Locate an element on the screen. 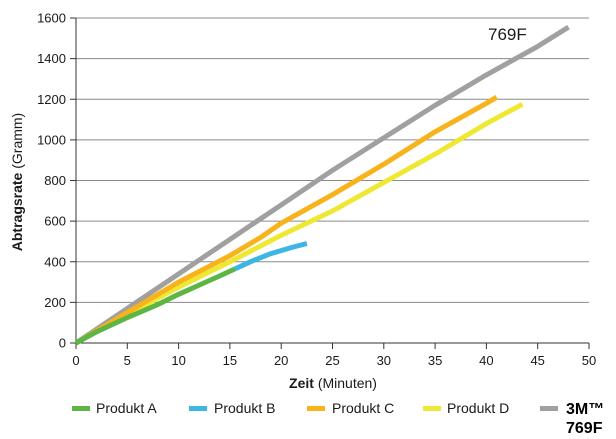  x-tick-label: 0 is located at coordinates (75, 360).